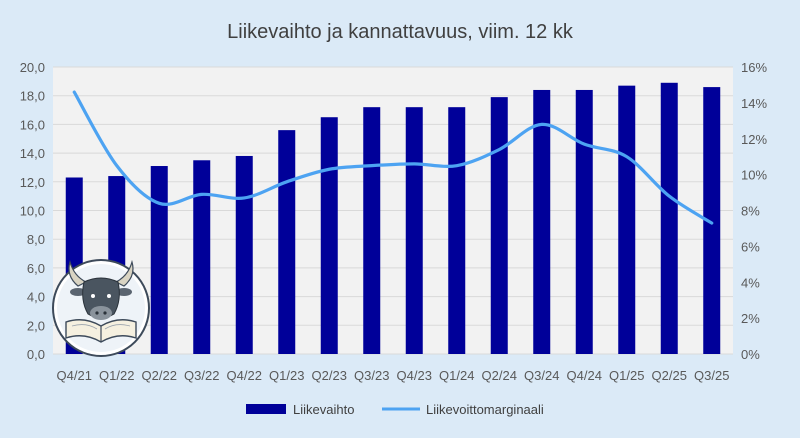 The height and width of the screenshot is (438, 800). I want to click on legend-label-liikevoittomarginaali: Liikevoittomarginaali, so click(485, 409).